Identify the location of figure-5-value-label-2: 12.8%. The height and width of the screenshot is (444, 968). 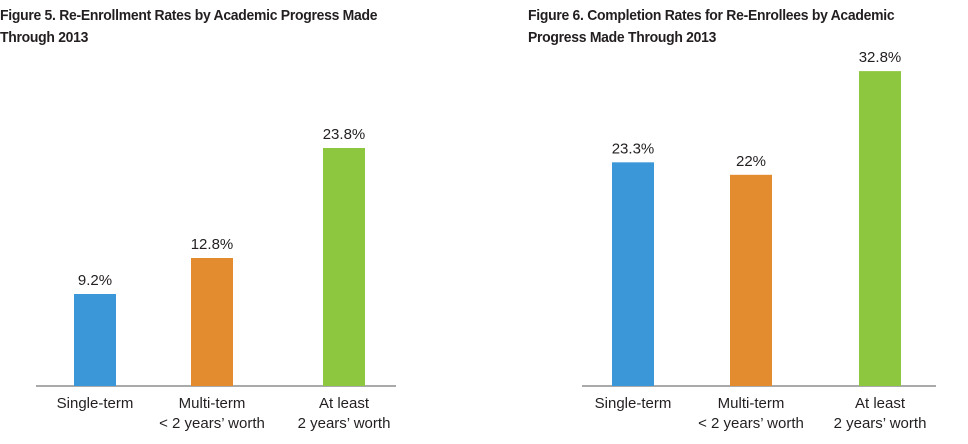
(212, 244).